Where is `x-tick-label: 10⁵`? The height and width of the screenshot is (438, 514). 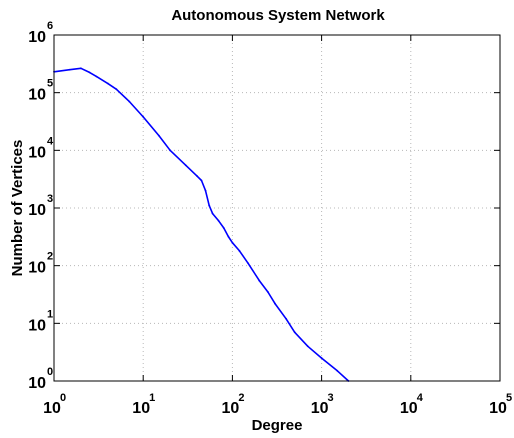 x-tick-label: 10⁵ is located at coordinates (500, 404).